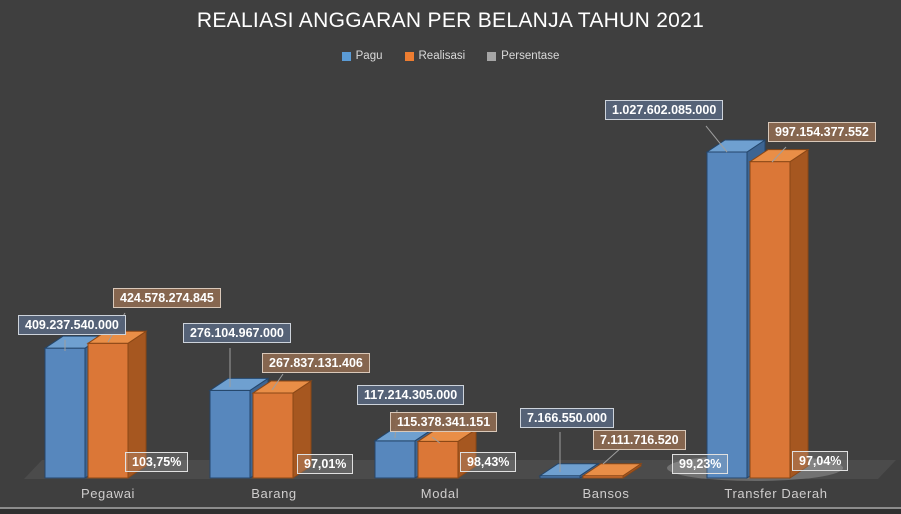 Image resolution: width=901 pixels, height=514 pixels. I want to click on legend-label-realisasi: Realisasi, so click(442, 56).